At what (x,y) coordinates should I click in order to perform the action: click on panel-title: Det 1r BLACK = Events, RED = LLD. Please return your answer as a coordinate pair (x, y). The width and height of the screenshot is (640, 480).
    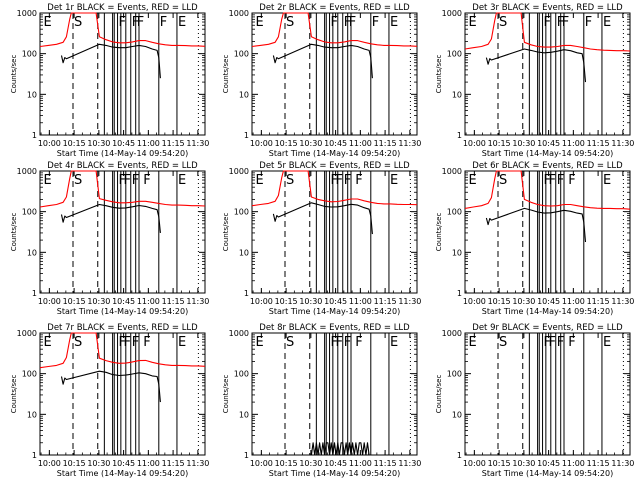
    Looking at the image, I should click on (122, 8).